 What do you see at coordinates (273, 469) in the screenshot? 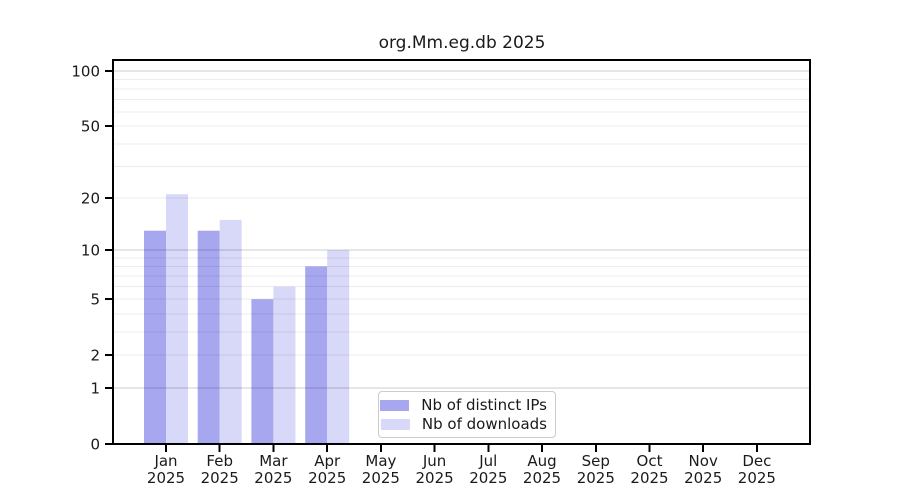
I see `x-tick-label: Mar 2025` at bounding box center [273, 469].